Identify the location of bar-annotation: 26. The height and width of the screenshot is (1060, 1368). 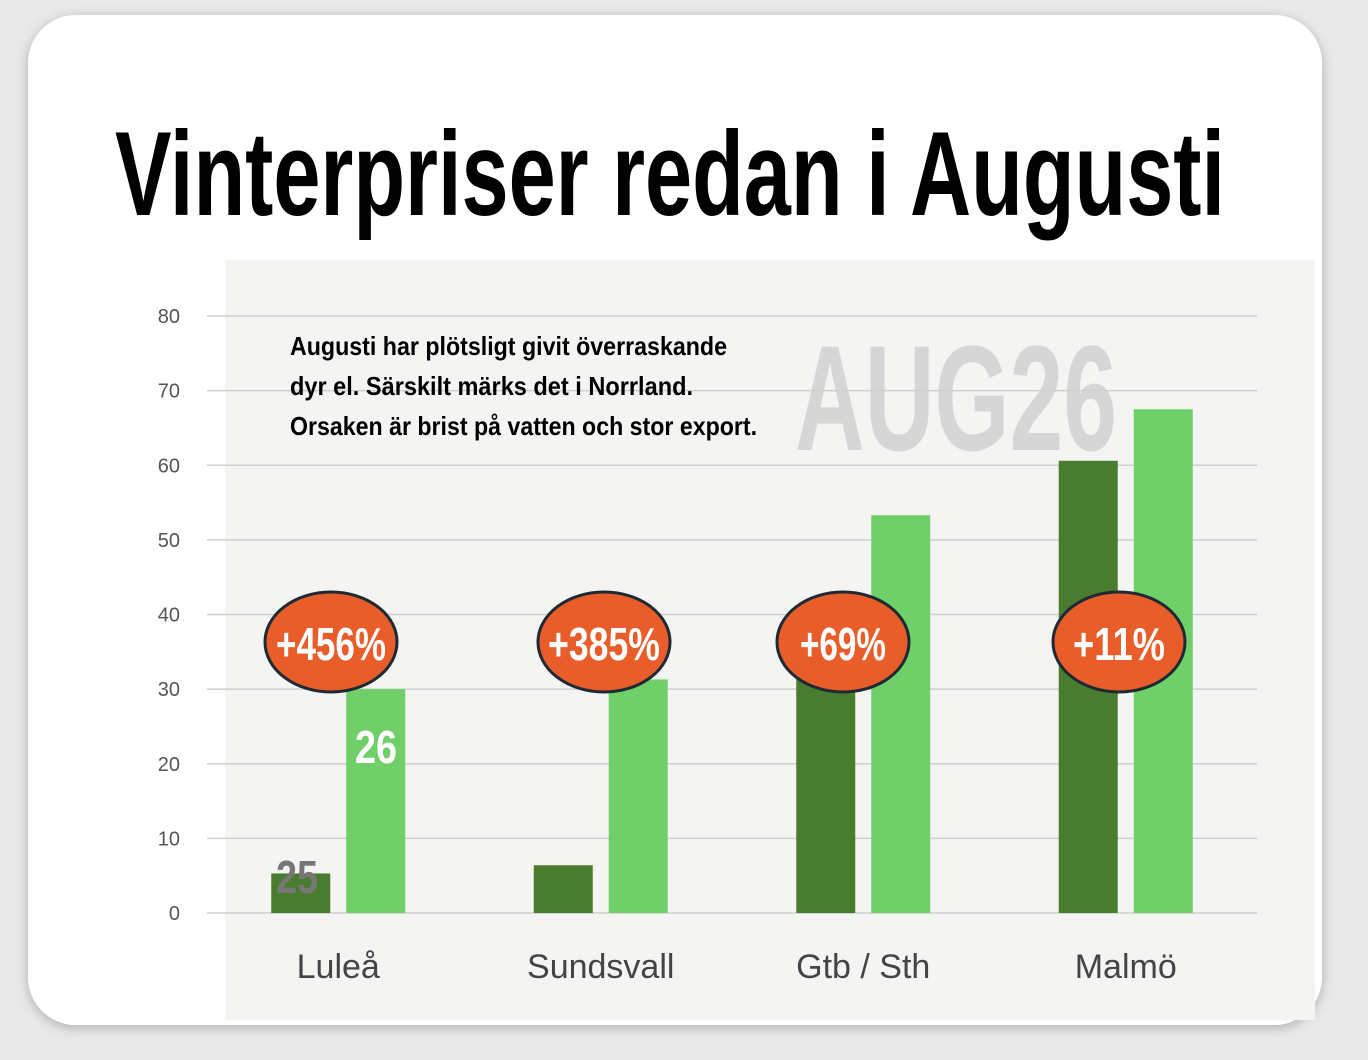
(376, 747).